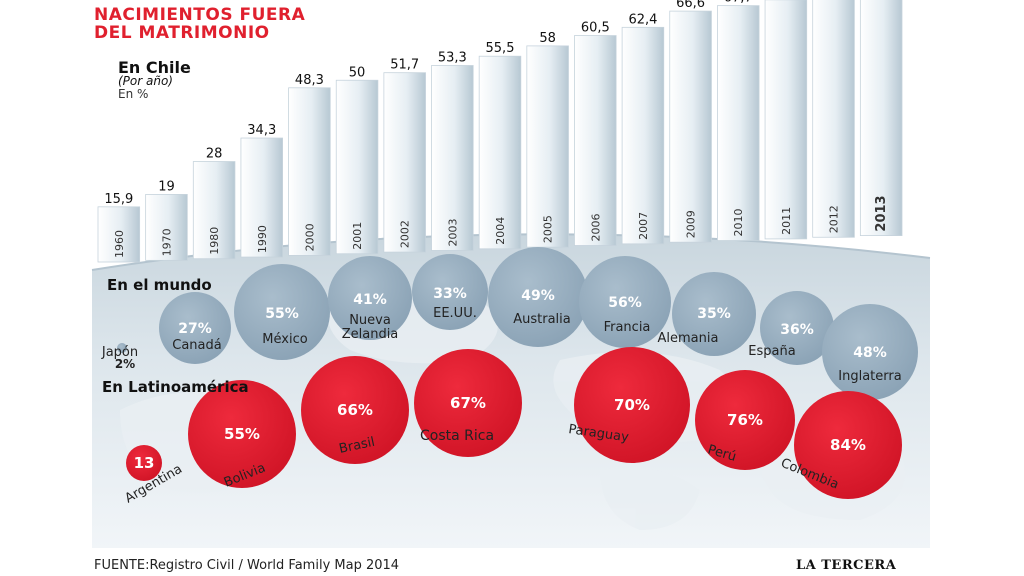 This screenshot has width=1024, height=576. What do you see at coordinates (261, 197) in the screenshot?
I see `bar-1990` at bounding box center [261, 197].